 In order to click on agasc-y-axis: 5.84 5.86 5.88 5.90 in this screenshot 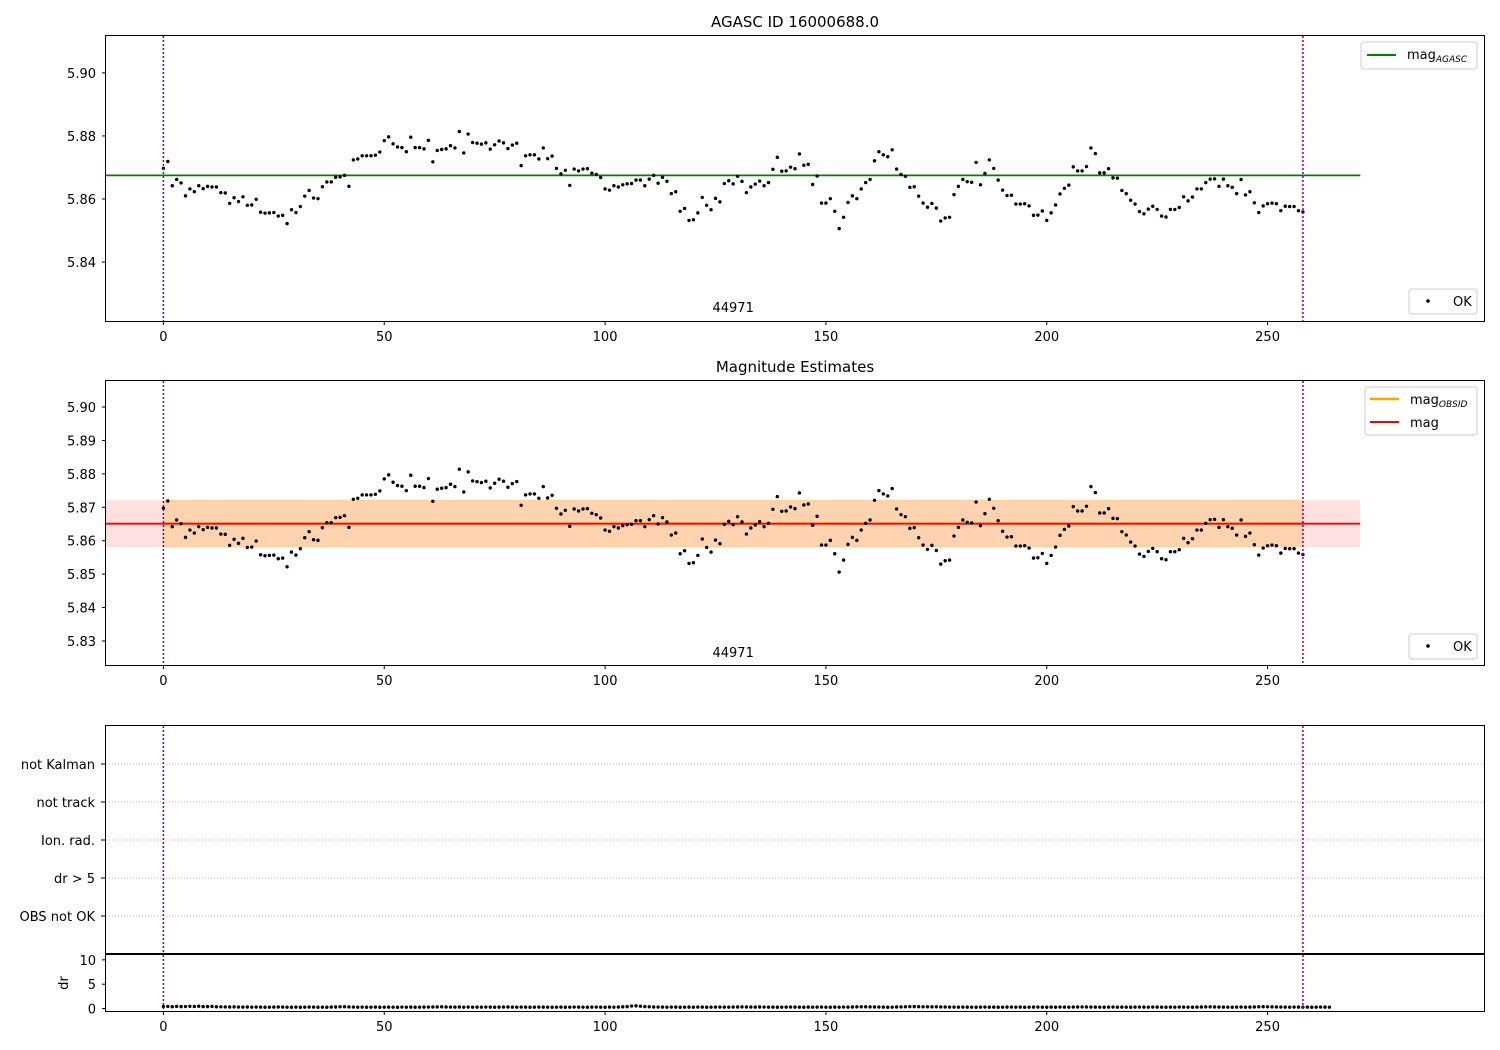, I will do `click(86, 169)`.